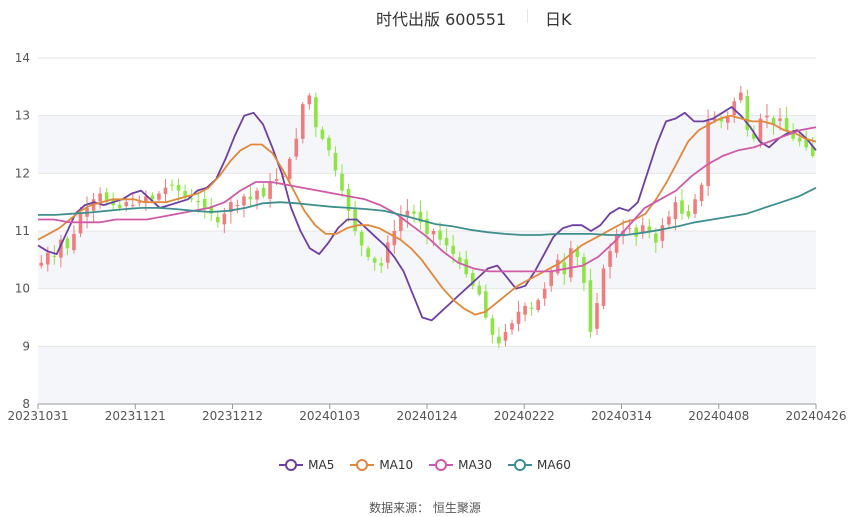 The width and height of the screenshot is (850, 517). I want to click on legend-item-ma60: MA60, so click(539, 465).